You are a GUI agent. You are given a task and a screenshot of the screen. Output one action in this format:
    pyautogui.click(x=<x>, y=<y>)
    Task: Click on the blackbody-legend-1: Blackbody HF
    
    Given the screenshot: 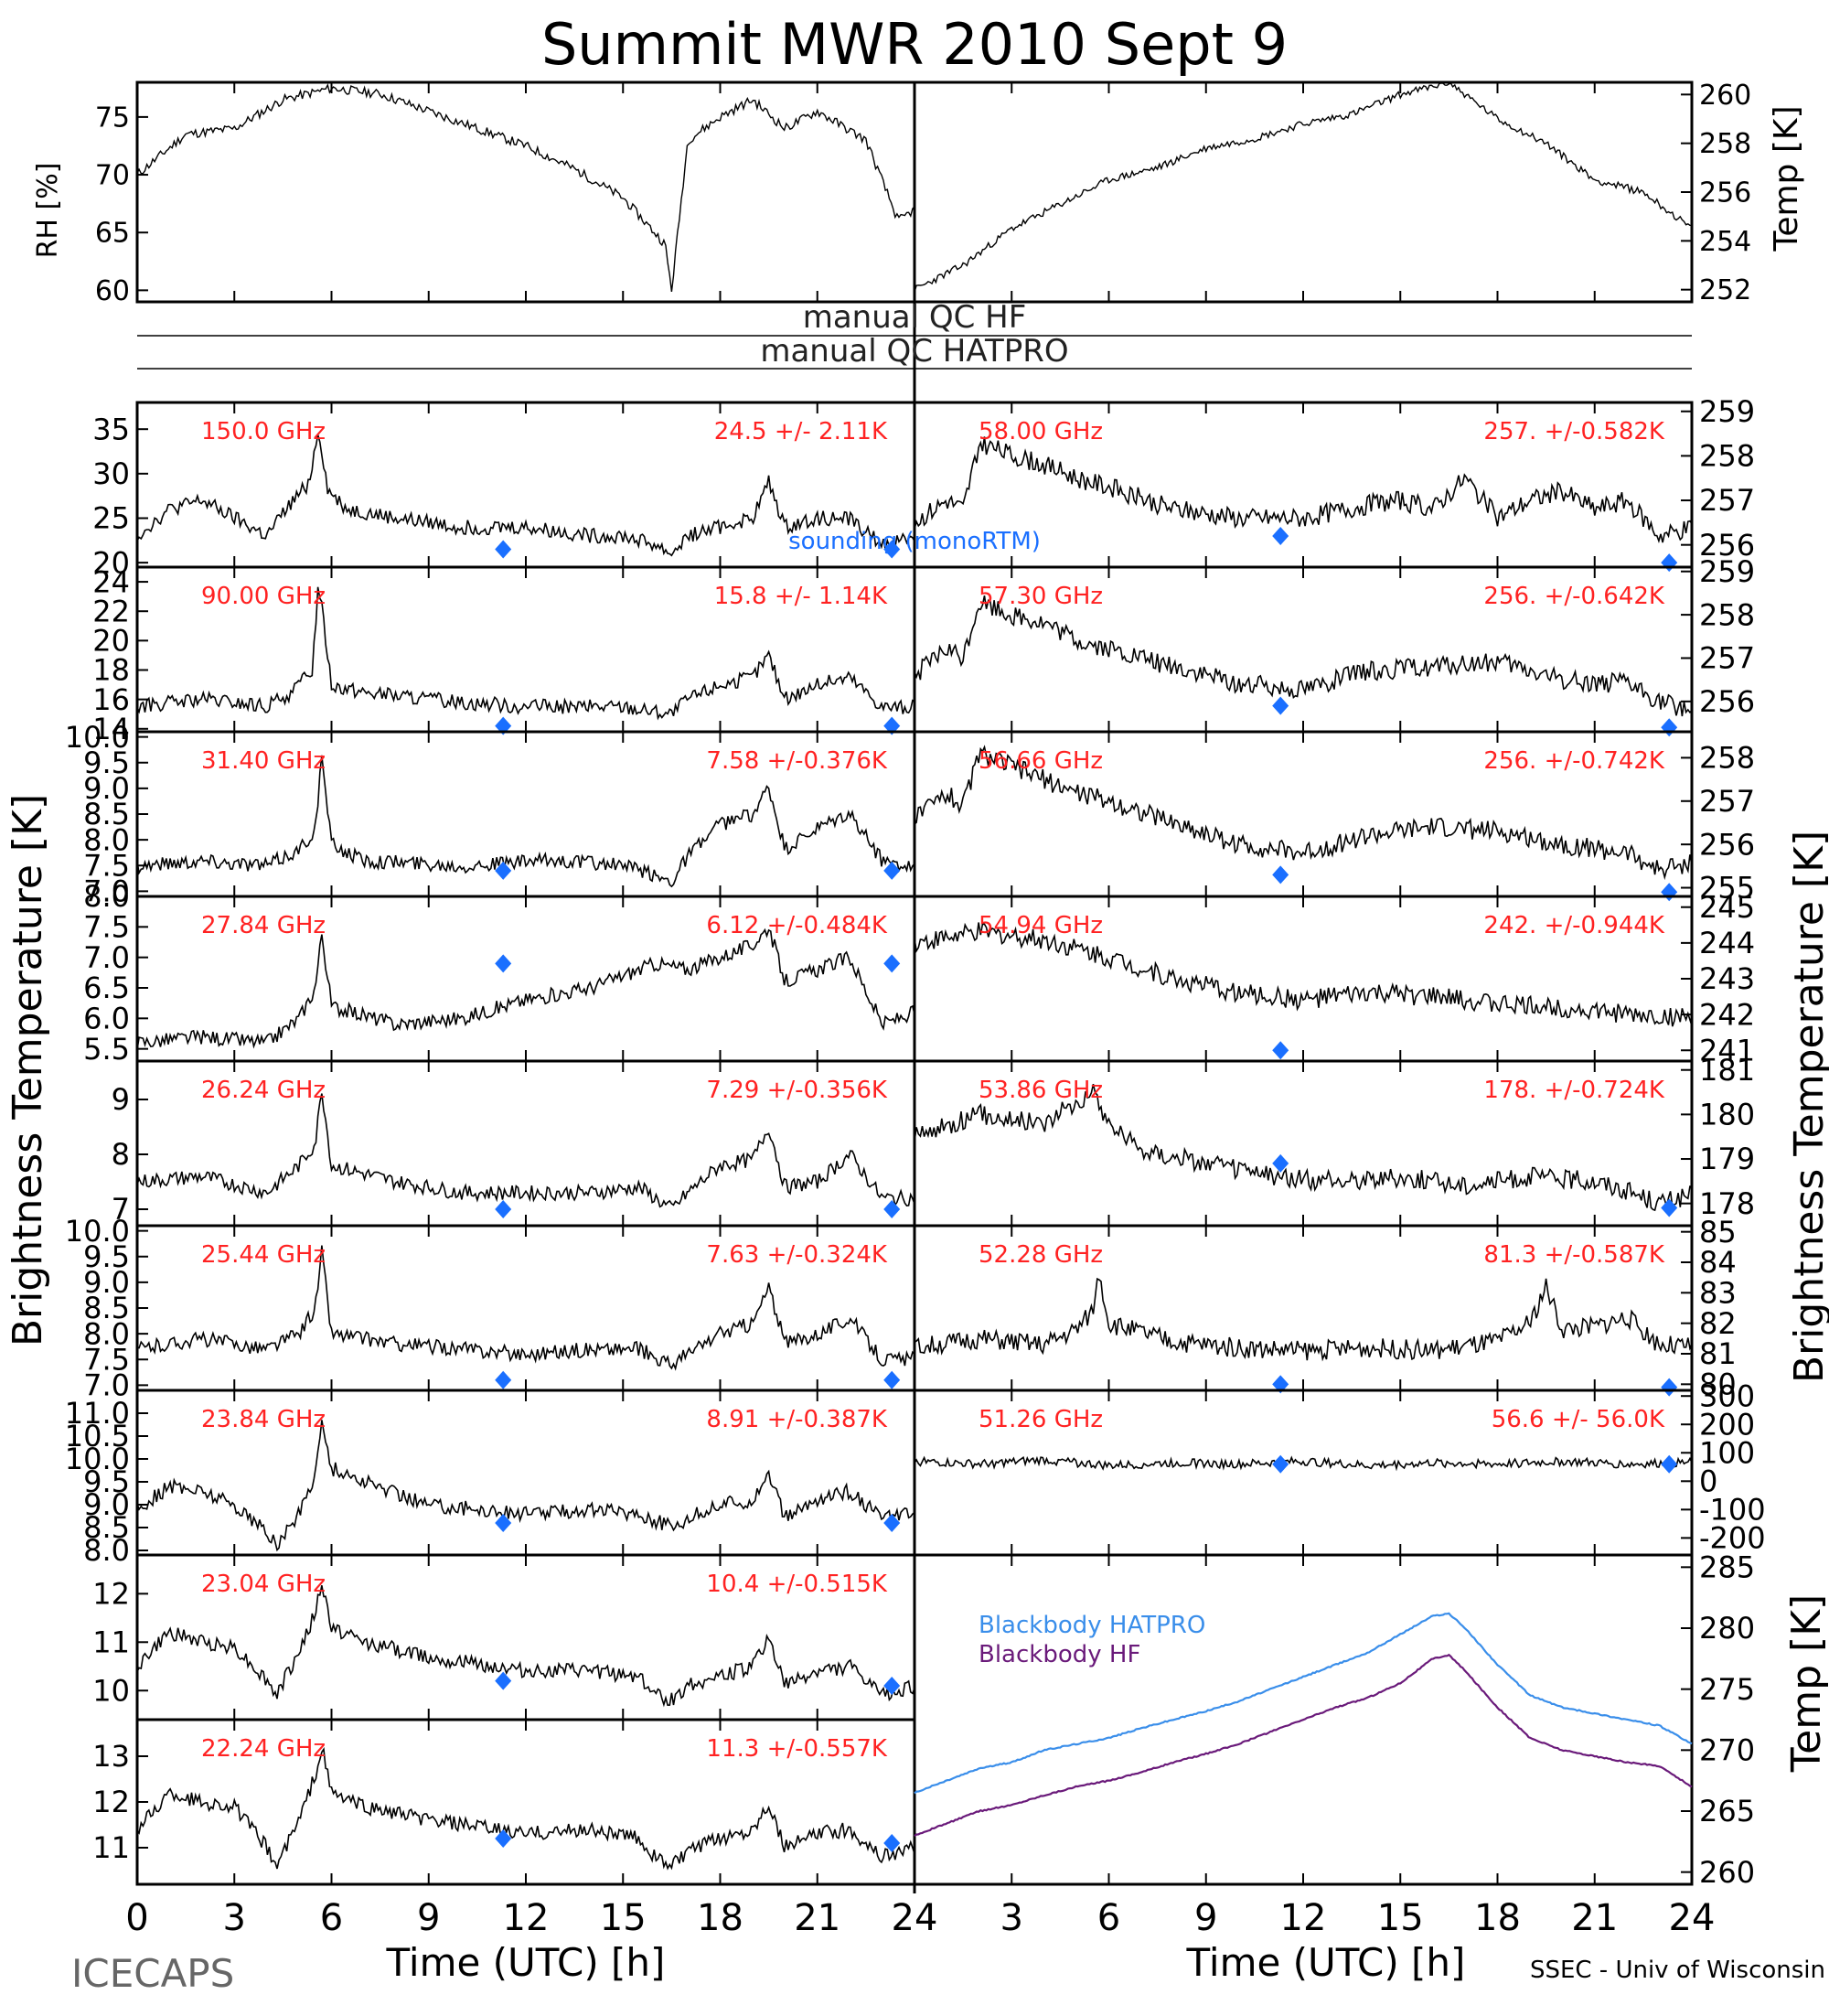 What is the action you would take?
    pyautogui.click(x=1059, y=1654)
    